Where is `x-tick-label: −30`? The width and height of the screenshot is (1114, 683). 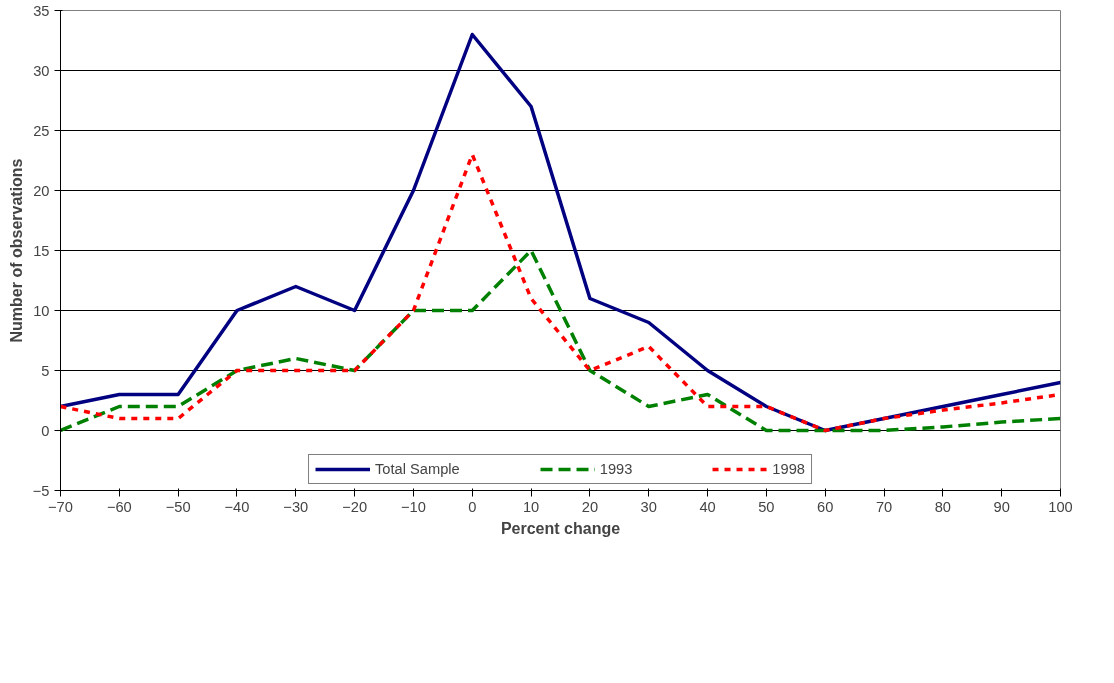
x-tick-label: −30 is located at coordinates (296, 506).